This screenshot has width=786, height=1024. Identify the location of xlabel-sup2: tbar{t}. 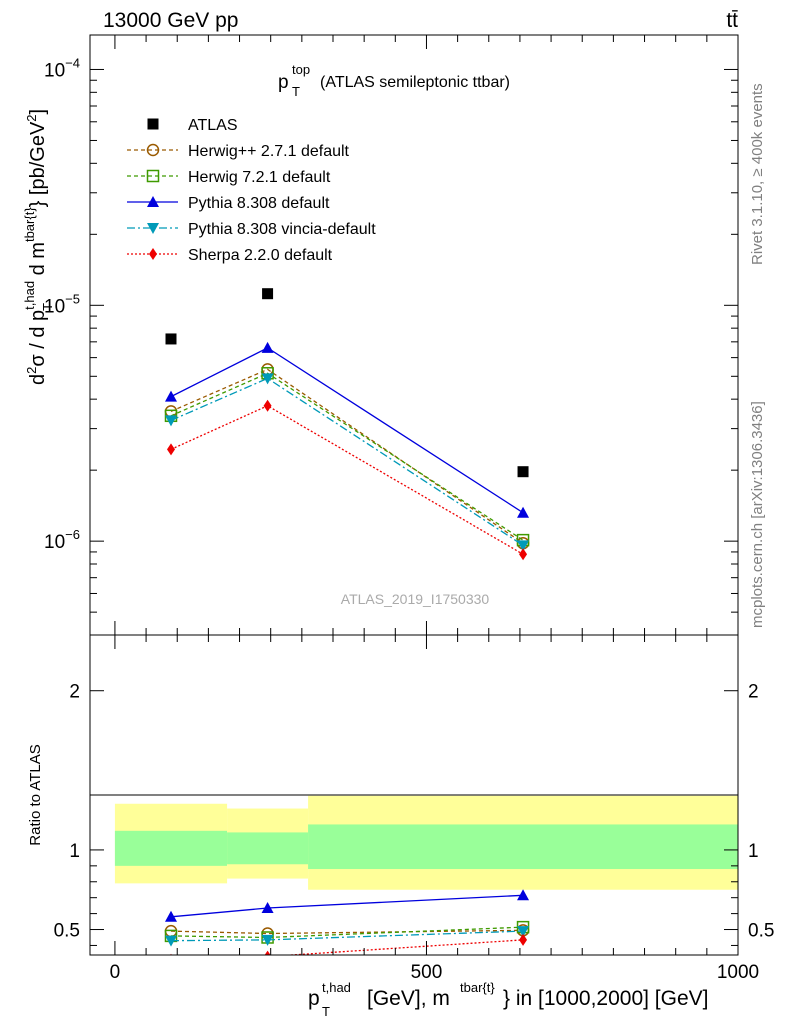
(477, 987).